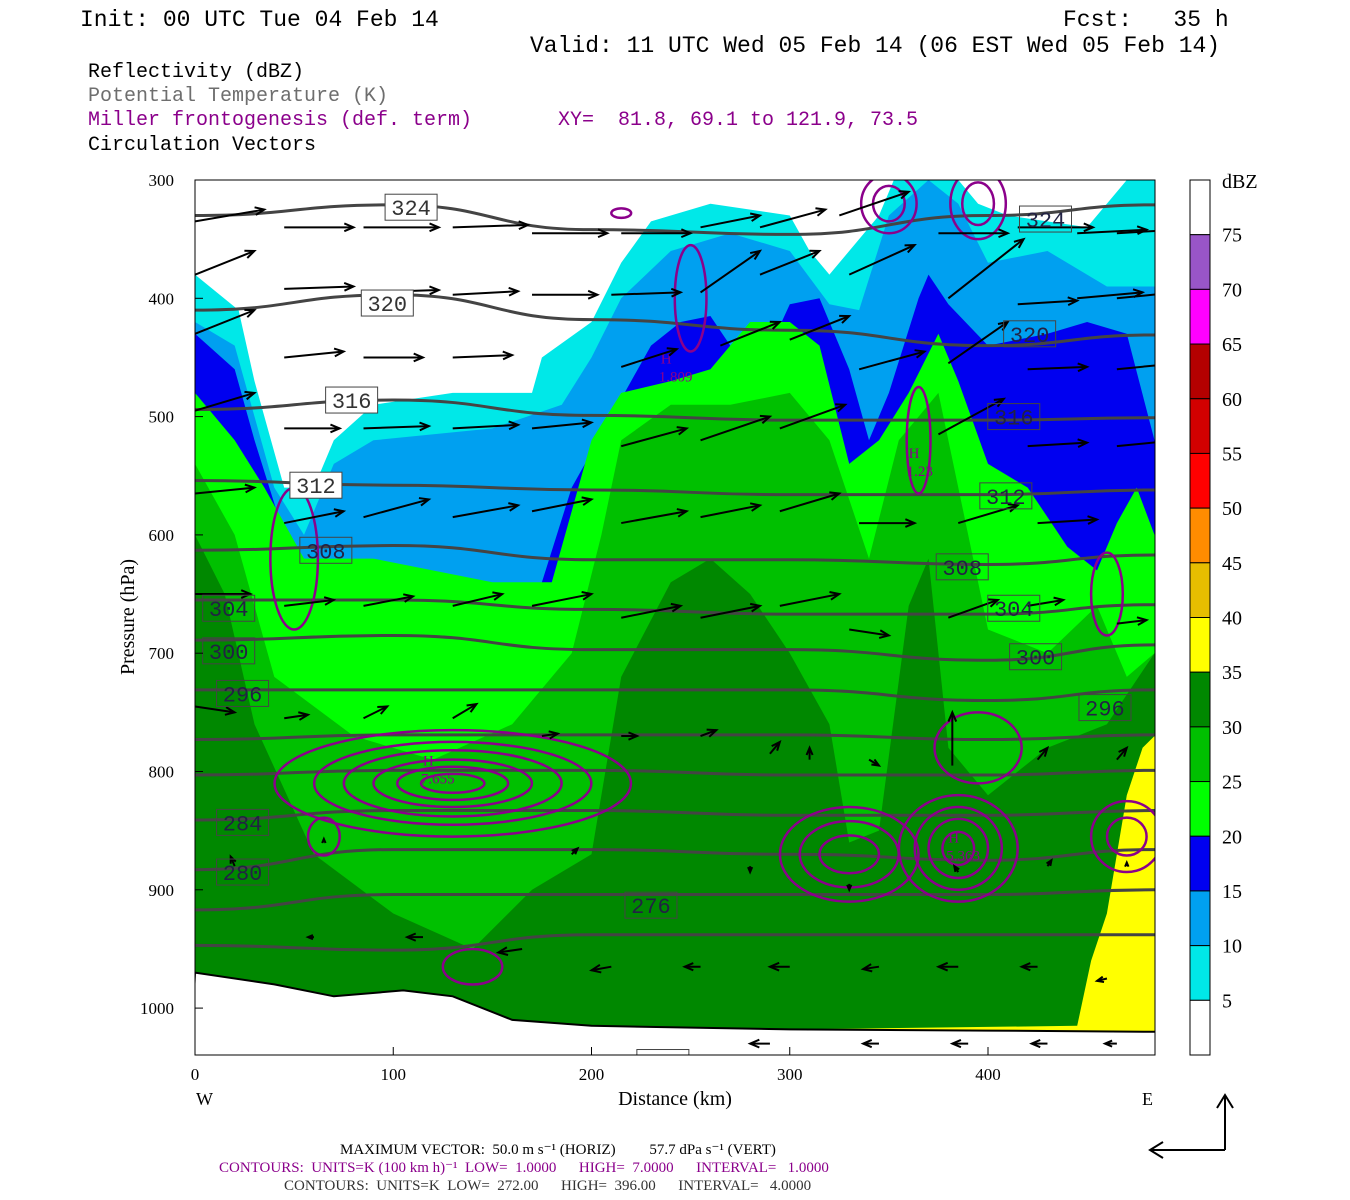 The image size is (1350, 1200). What do you see at coordinates (157, 1008) in the screenshot?
I see `y-tick-label: 1000` at bounding box center [157, 1008].